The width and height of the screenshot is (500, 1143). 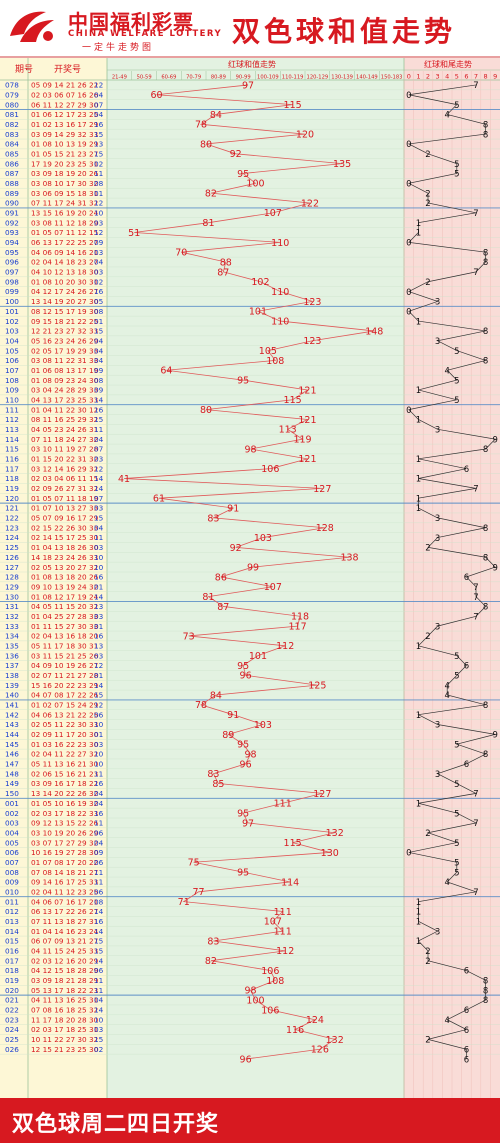 What do you see at coordinates (65, 291) in the screenshot?
I see `red-balls: 04 12 17 24 26 27` at bounding box center [65, 291].